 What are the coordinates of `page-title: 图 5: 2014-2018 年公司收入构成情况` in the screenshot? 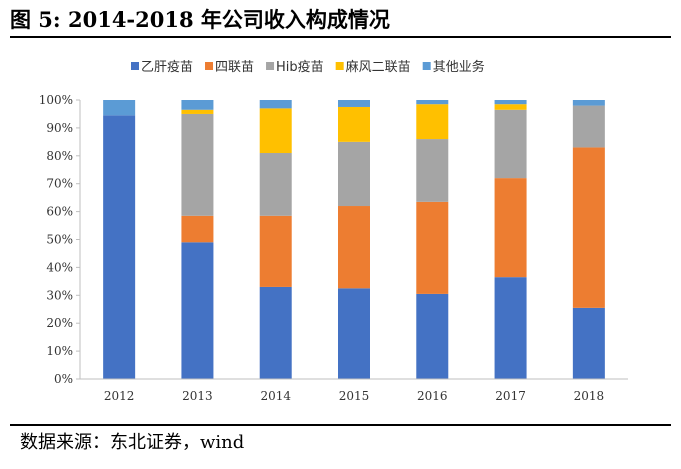 It's located at (200, 19).